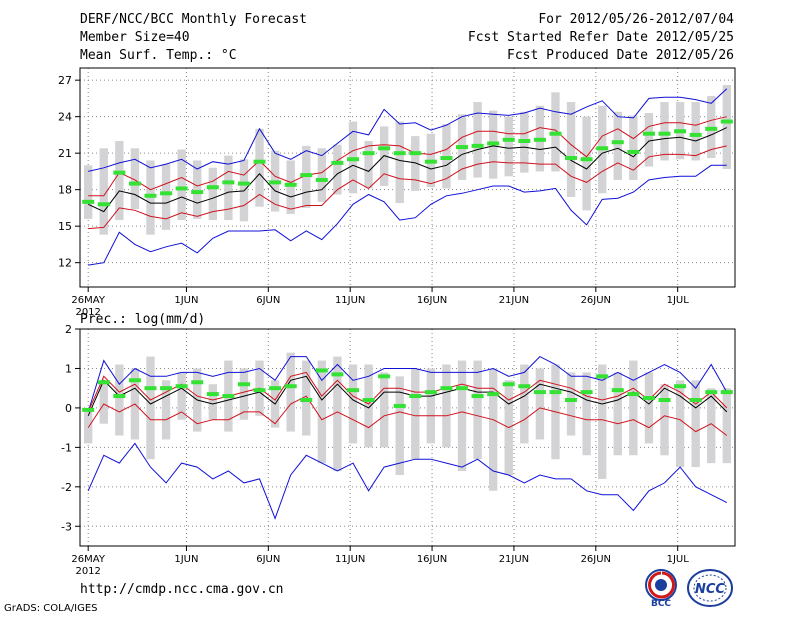 This screenshot has height=618, width=800. I want to click on precip-max-line, so click(407, 384).